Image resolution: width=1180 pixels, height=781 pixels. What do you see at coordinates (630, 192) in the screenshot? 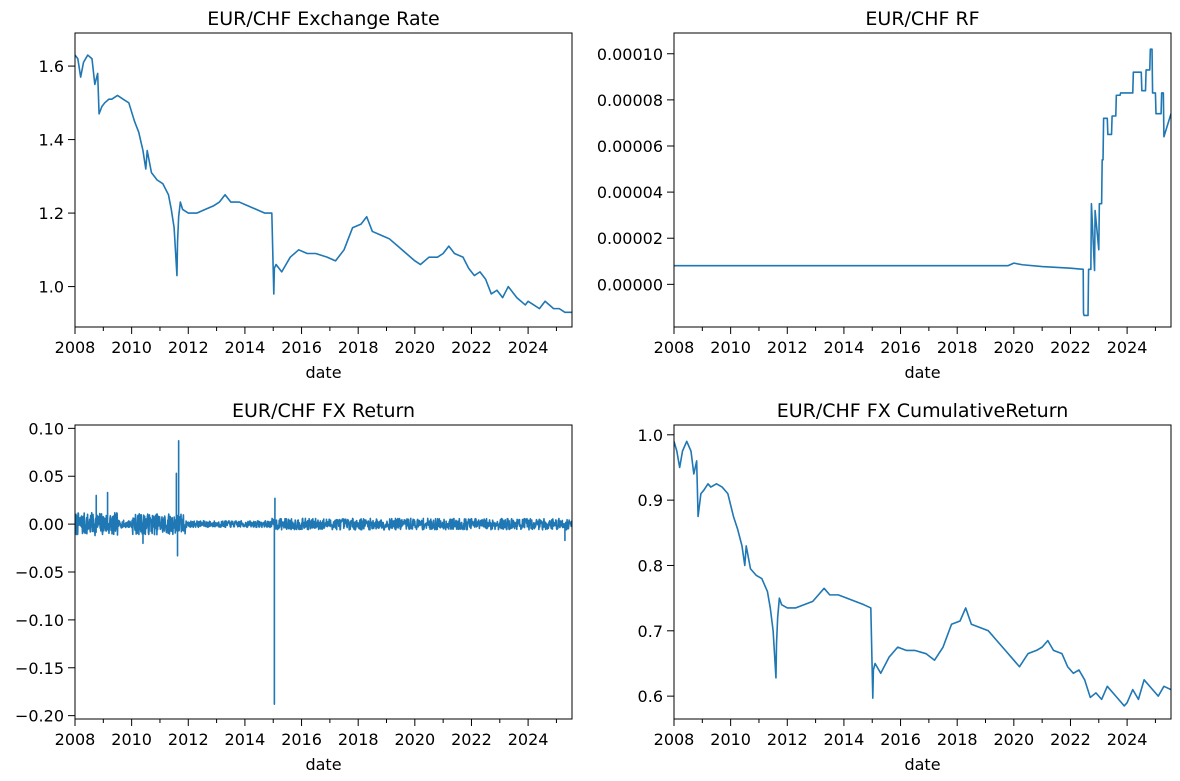
I see `y-tick-label: 0.00004` at bounding box center [630, 192].